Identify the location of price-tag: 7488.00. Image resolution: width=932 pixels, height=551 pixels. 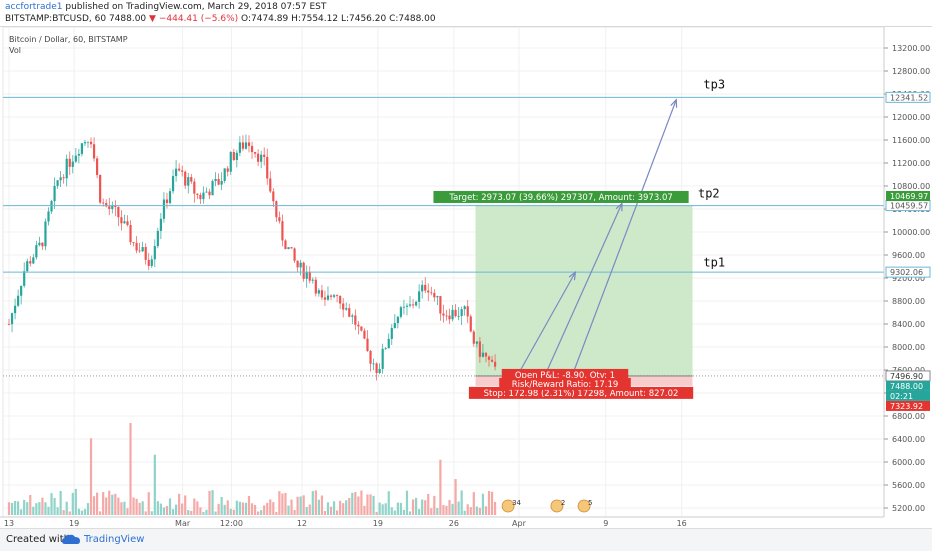
(908, 385).